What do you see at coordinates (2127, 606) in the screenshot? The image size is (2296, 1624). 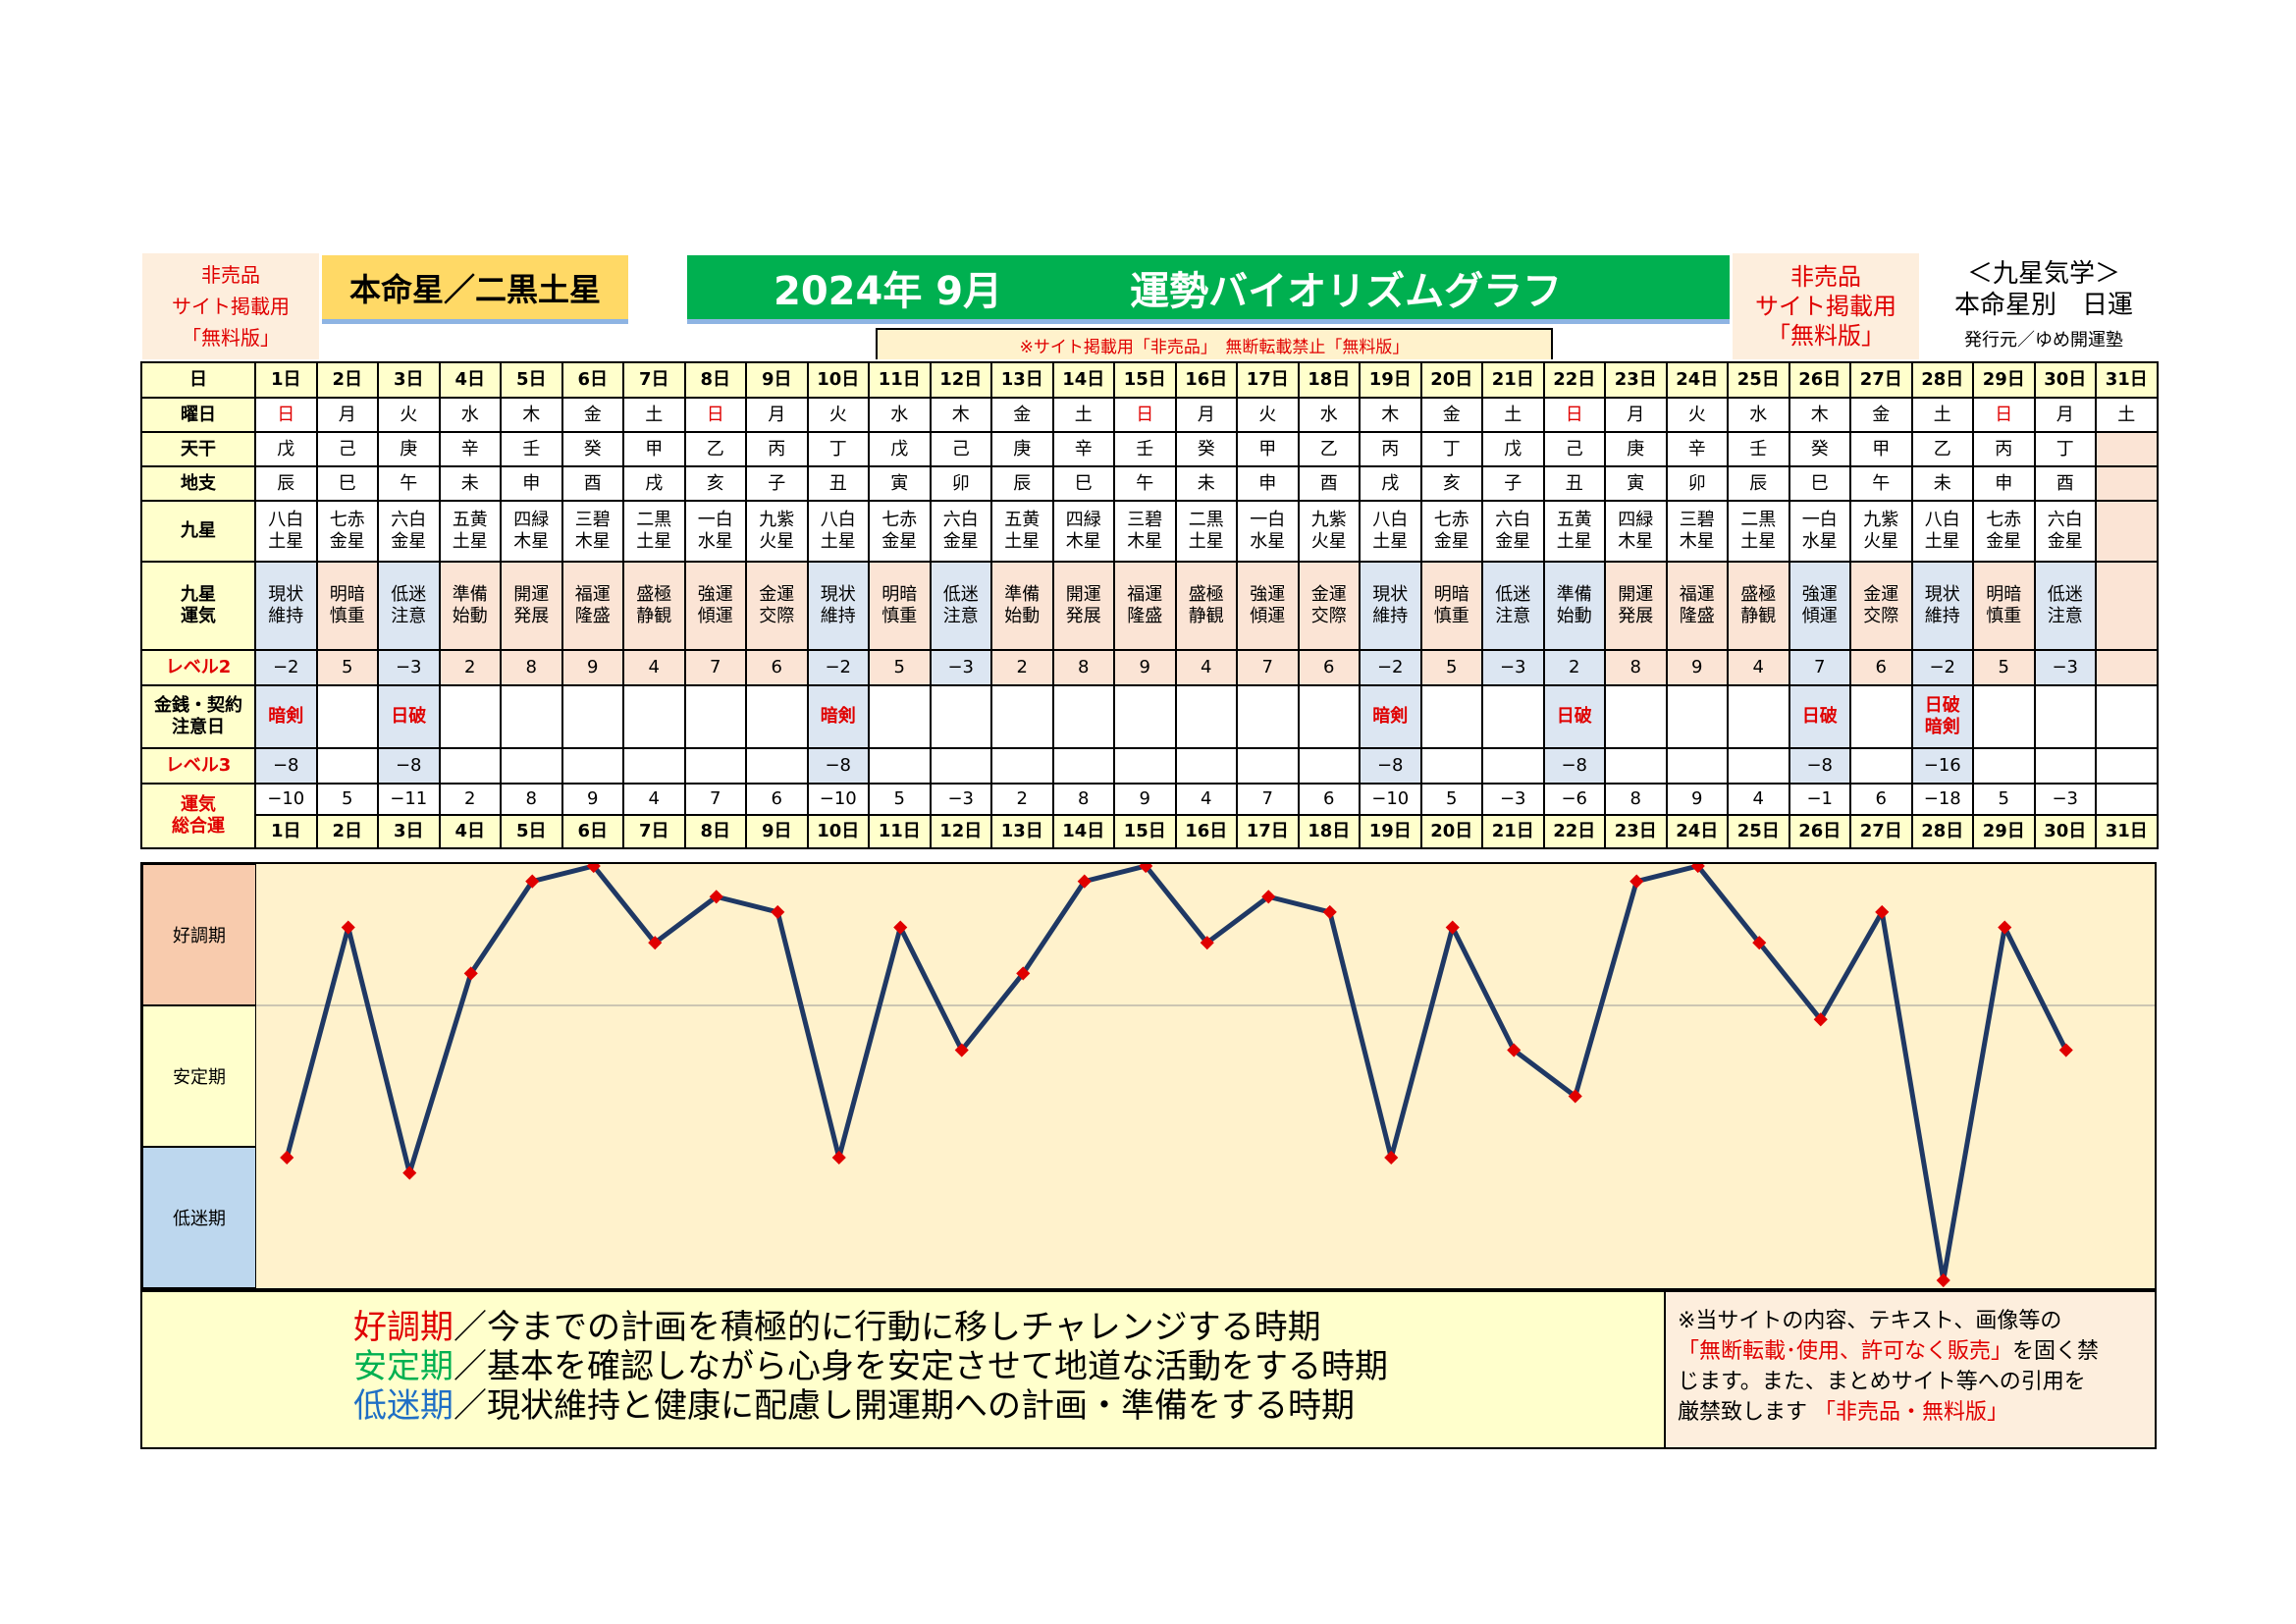 I see `unki-cell` at bounding box center [2127, 606].